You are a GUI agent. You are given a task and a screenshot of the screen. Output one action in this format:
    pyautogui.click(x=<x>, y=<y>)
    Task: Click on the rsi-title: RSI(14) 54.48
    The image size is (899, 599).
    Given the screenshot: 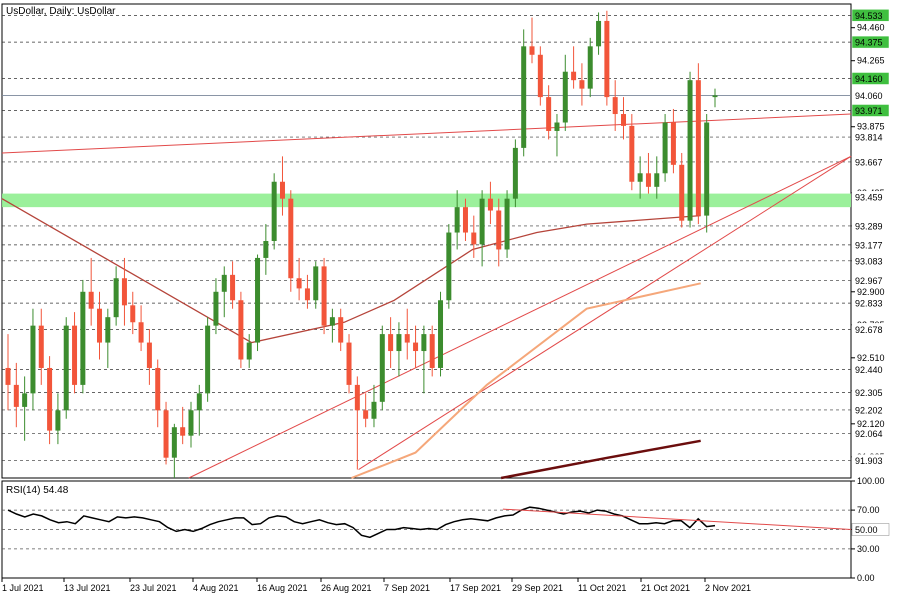 What is the action you would take?
    pyautogui.click(x=37, y=490)
    